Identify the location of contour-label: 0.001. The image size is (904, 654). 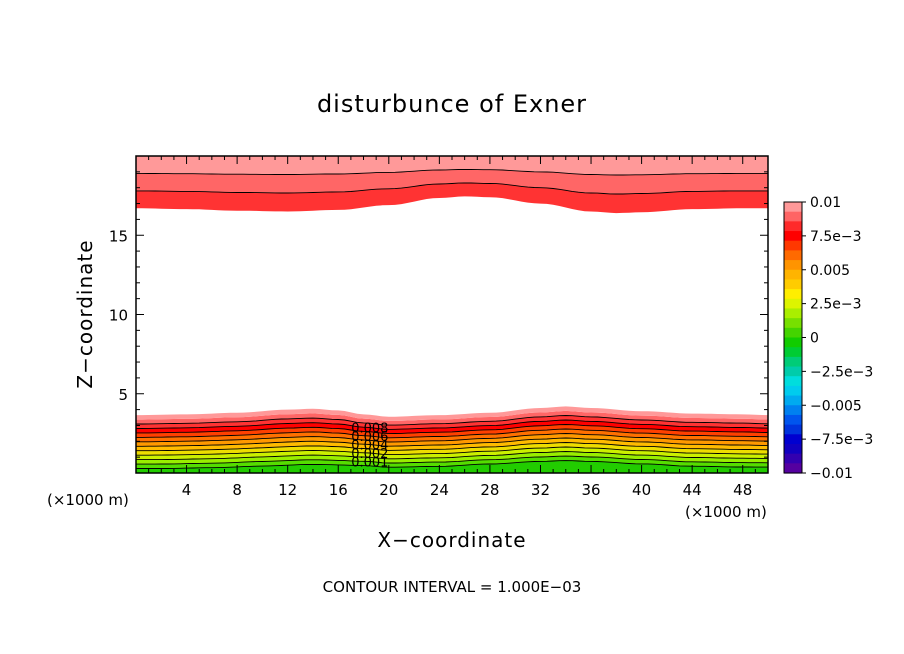
(369, 463).